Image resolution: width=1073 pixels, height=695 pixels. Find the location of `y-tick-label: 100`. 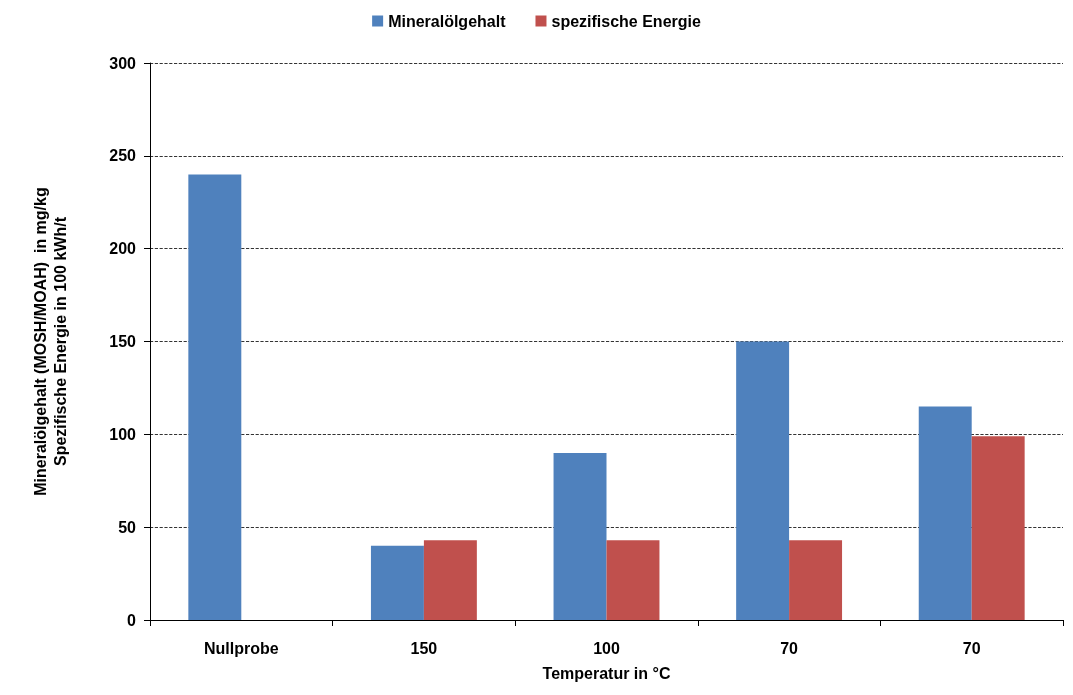

y-tick-label: 100 is located at coordinates (123, 434).